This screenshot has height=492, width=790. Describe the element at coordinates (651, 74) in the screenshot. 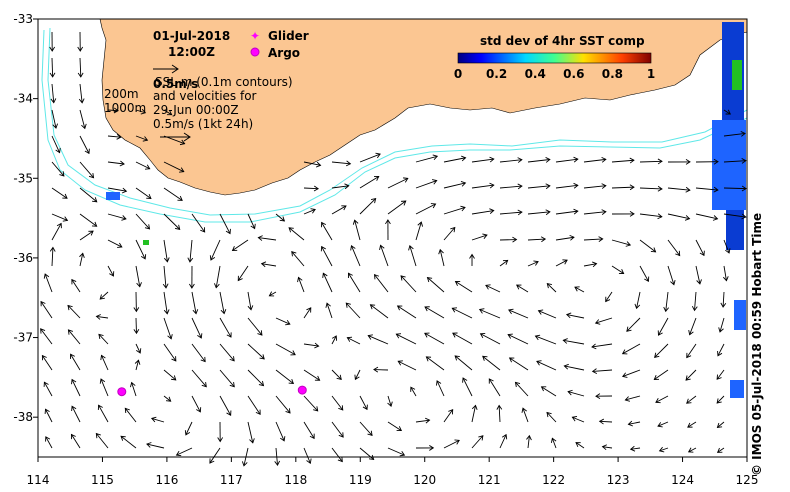

I see `colorbar-tick-label: 1` at that location.